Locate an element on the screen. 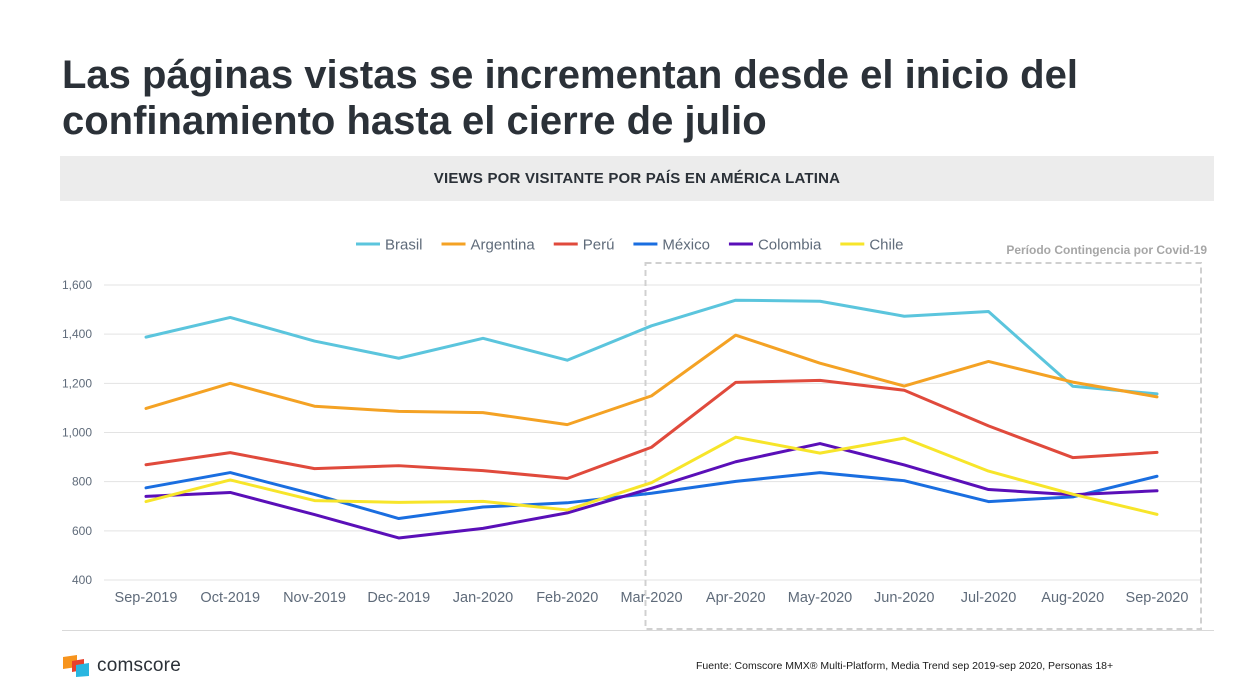  legend-label: México is located at coordinates (686, 245).